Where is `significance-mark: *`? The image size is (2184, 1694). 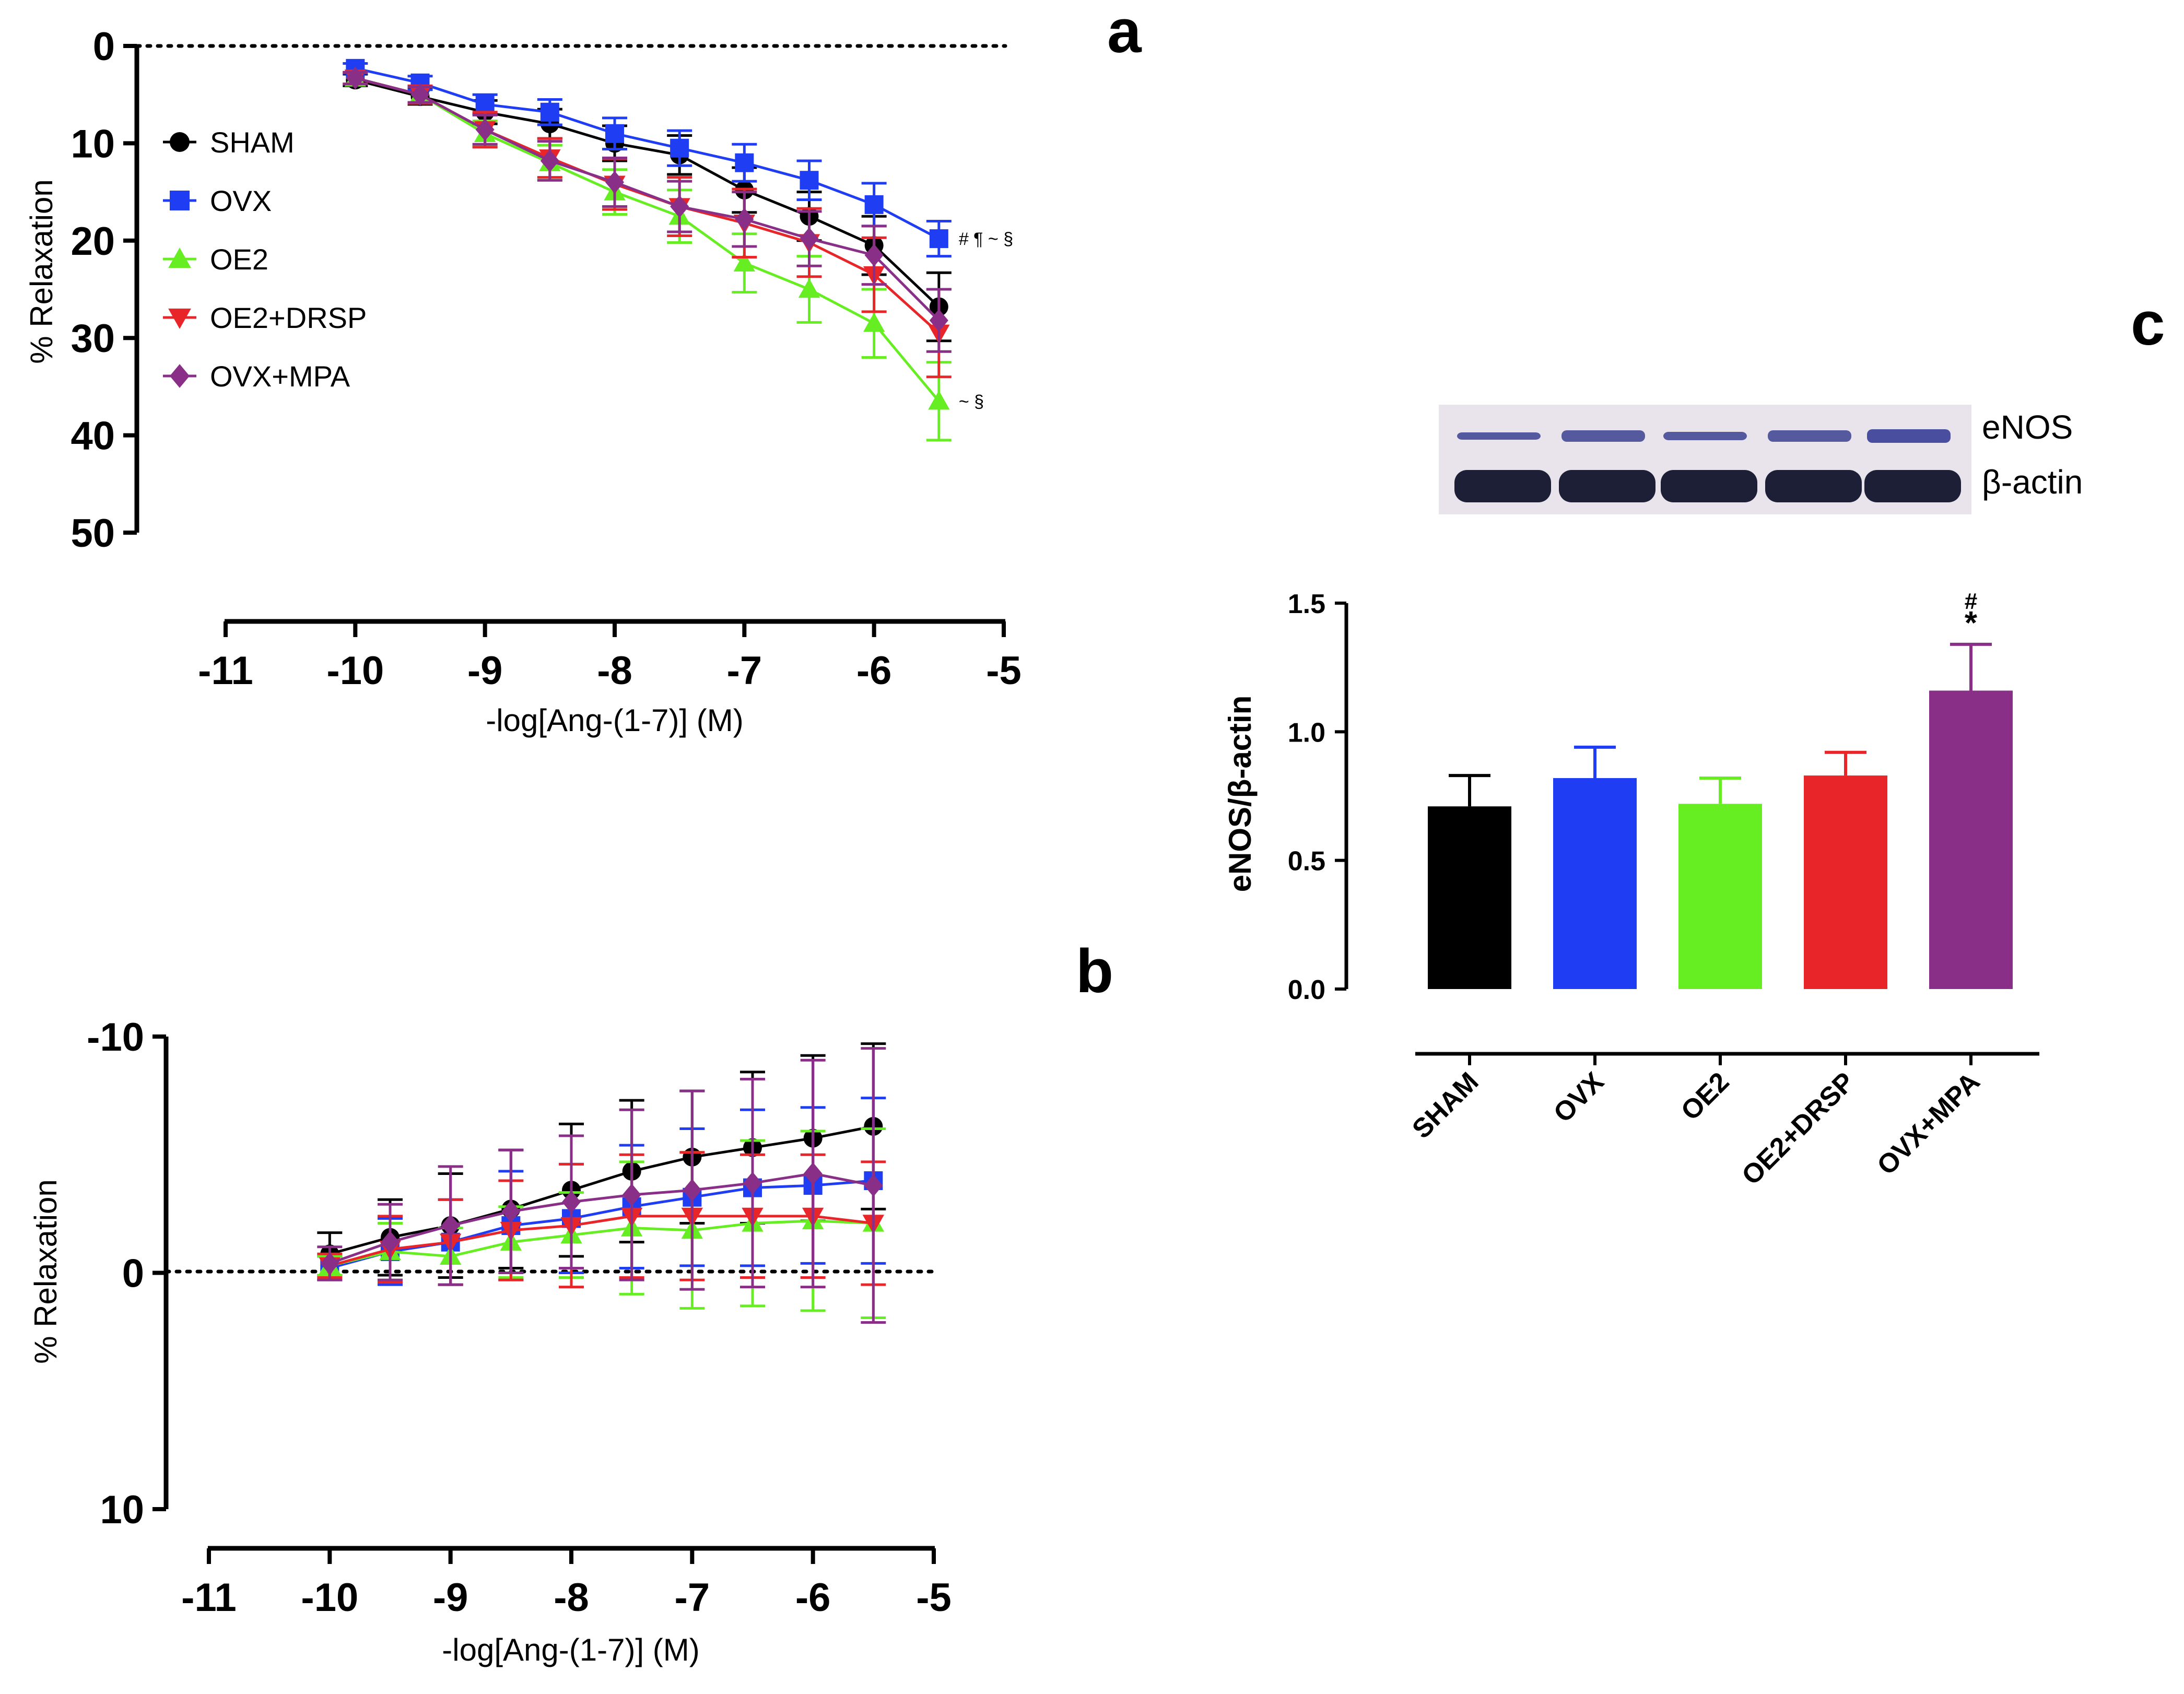 significance-mark: * is located at coordinates (1971, 623).